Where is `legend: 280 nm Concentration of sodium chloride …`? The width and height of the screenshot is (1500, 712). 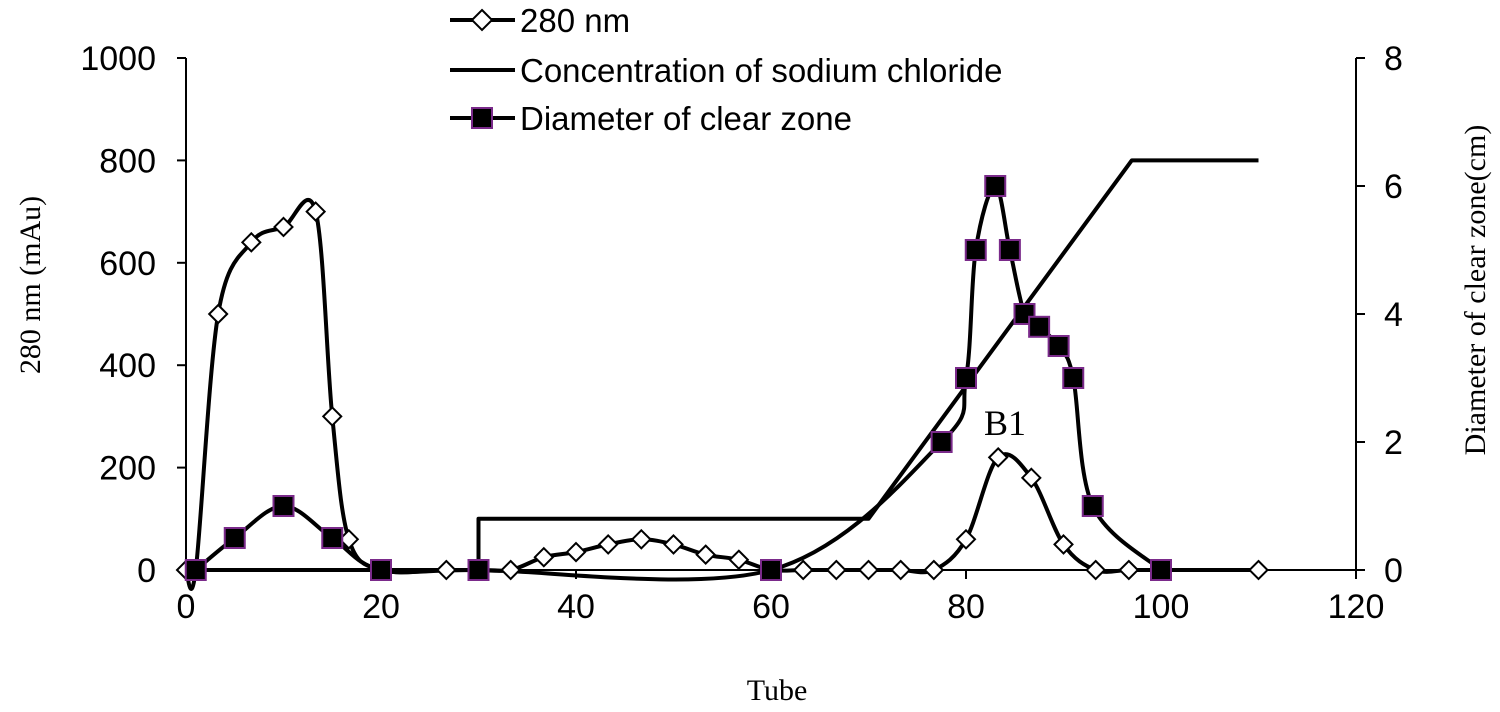
legend: 280 nm Concentration of sodium chloride … is located at coordinates (726, 69).